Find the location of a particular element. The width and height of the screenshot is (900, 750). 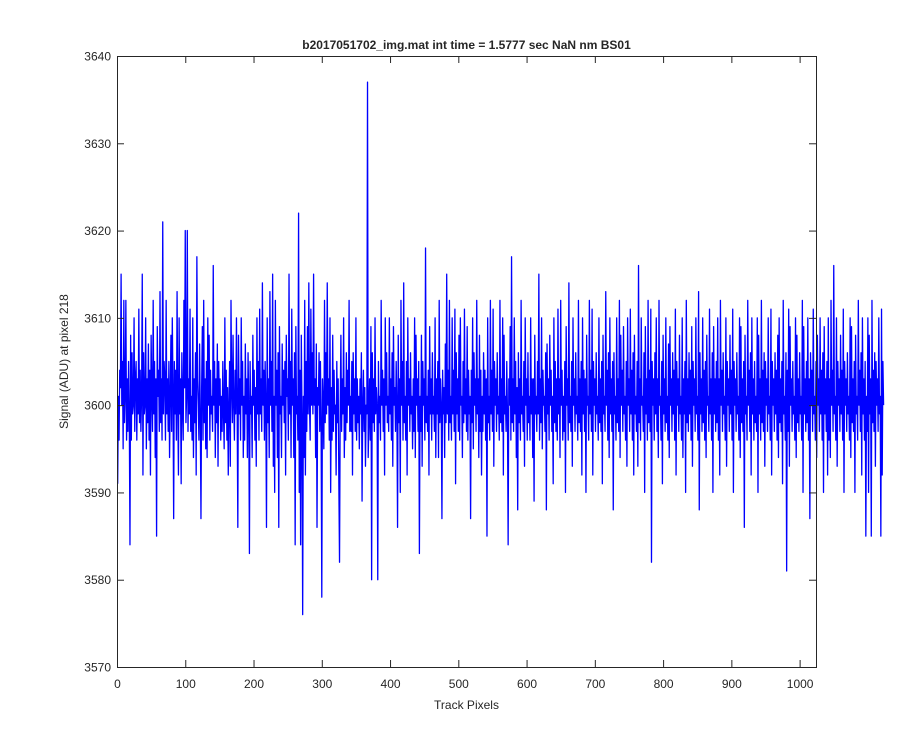

x-tick-label: 700 is located at coordinates (595, 684).